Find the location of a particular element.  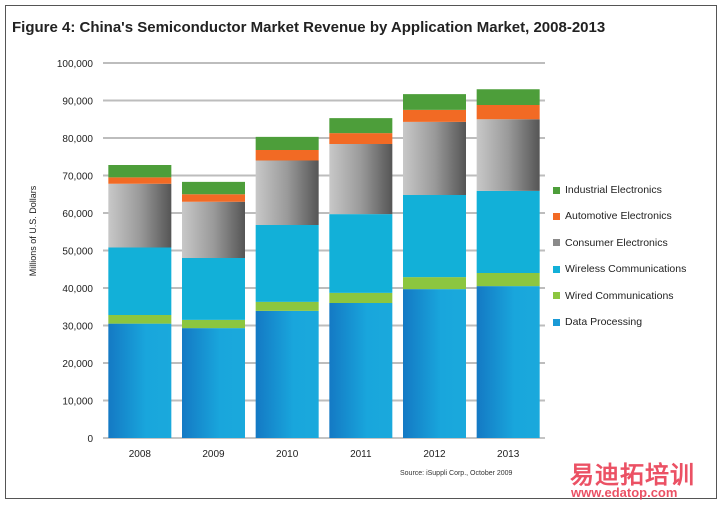

legend-item: Data Processing is located at coordinates (597, 322).